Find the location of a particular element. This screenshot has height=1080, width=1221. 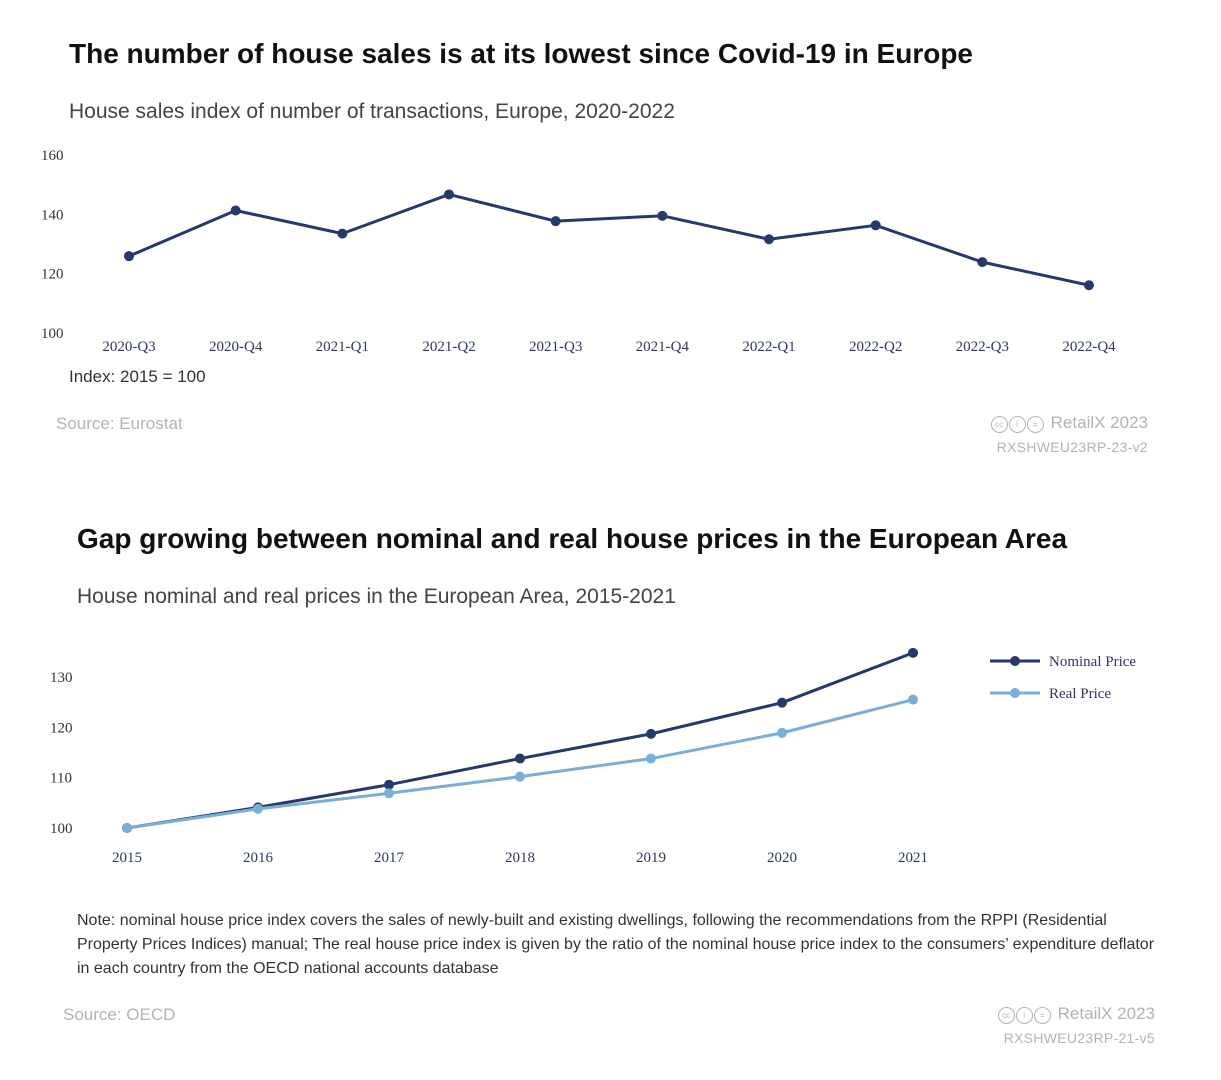

c2-x-tick-label: 2020 is located at coordinates (782, 858).